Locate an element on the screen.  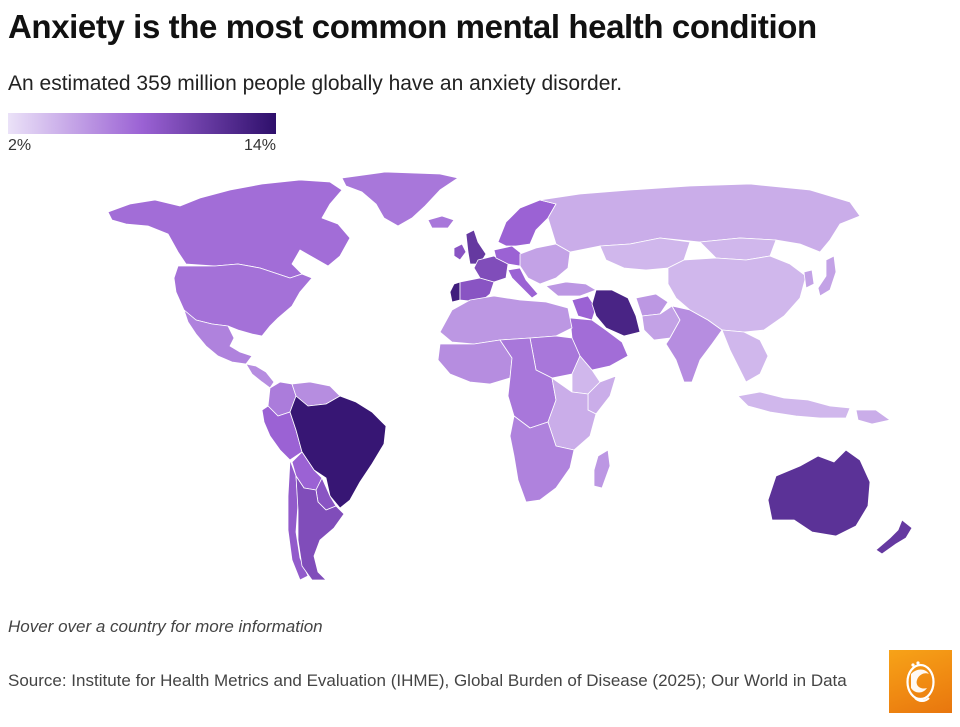
country-ireland is located at coordinates (460, 252).